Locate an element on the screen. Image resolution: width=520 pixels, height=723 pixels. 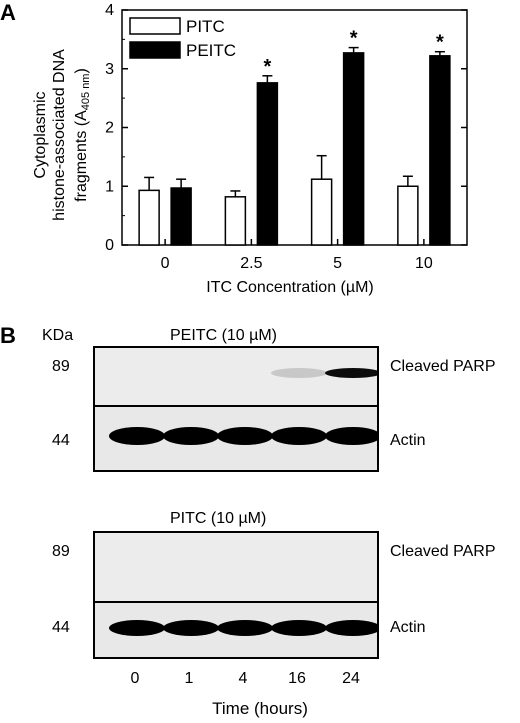
y-axis-title-close: ) is located at coordinates (81, 70).